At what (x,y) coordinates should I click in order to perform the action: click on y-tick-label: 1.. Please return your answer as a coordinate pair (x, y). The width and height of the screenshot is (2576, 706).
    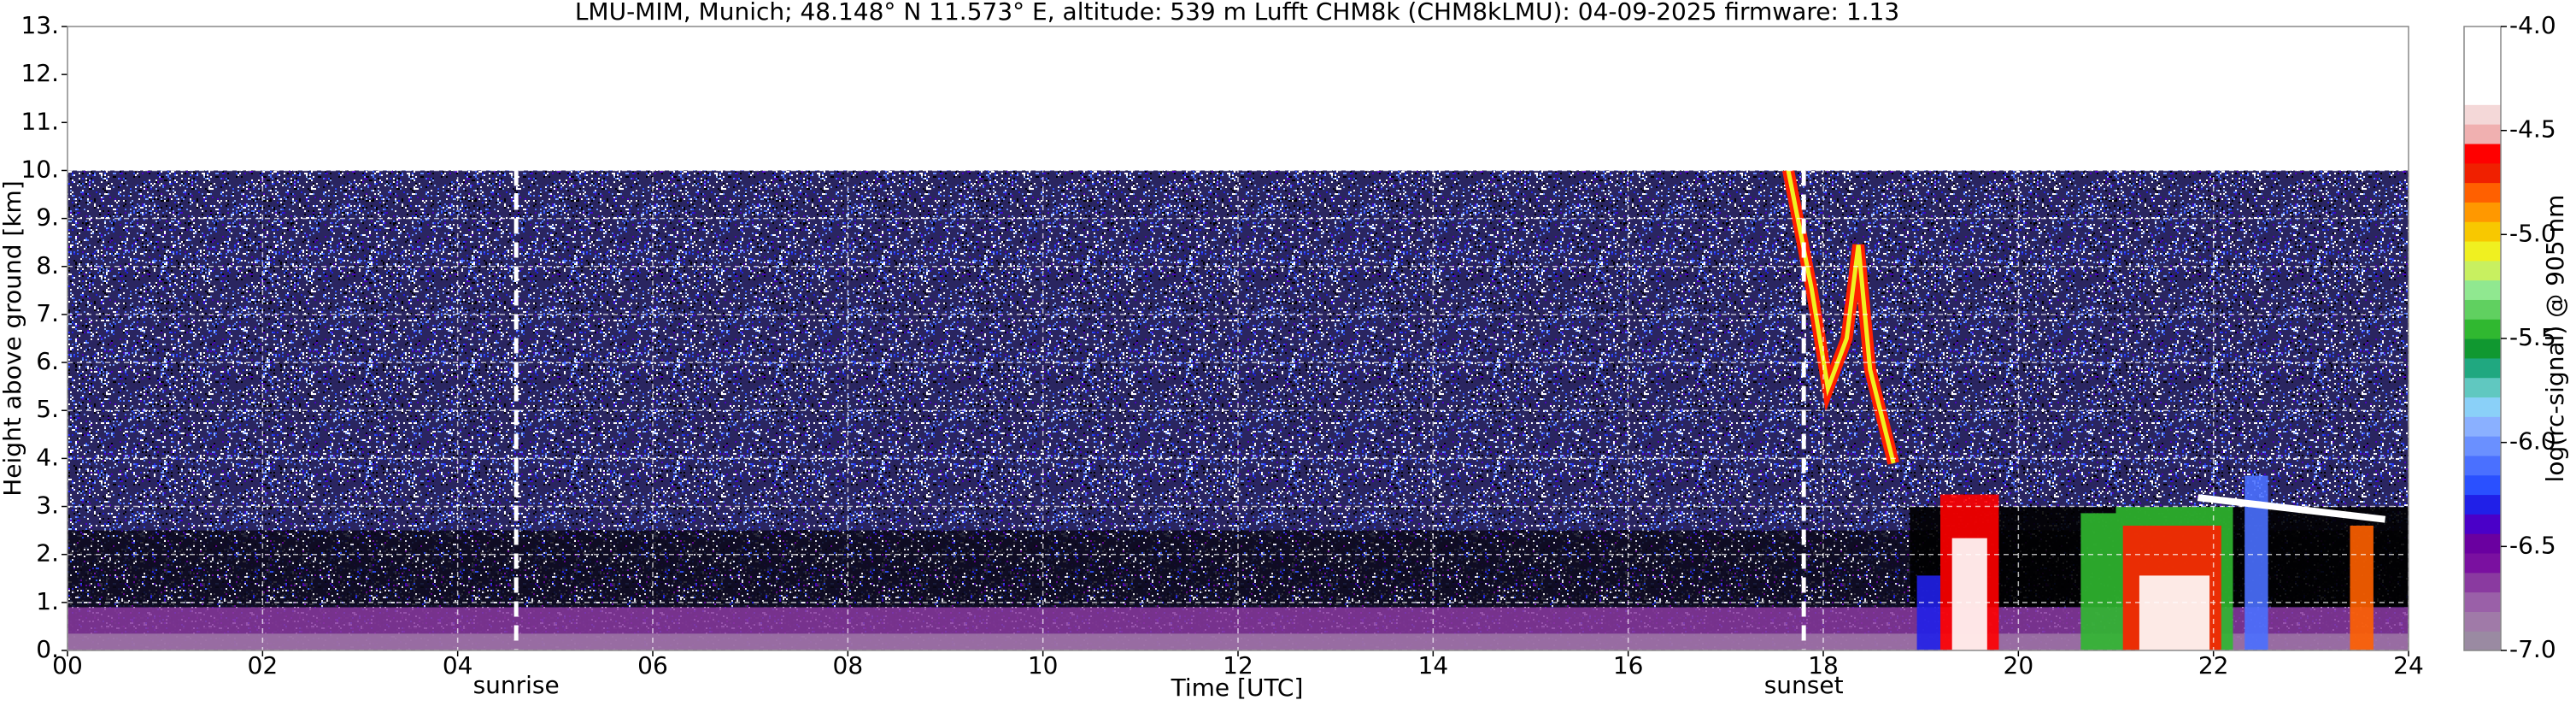
    Looking at the image, I should click on (47, 601).